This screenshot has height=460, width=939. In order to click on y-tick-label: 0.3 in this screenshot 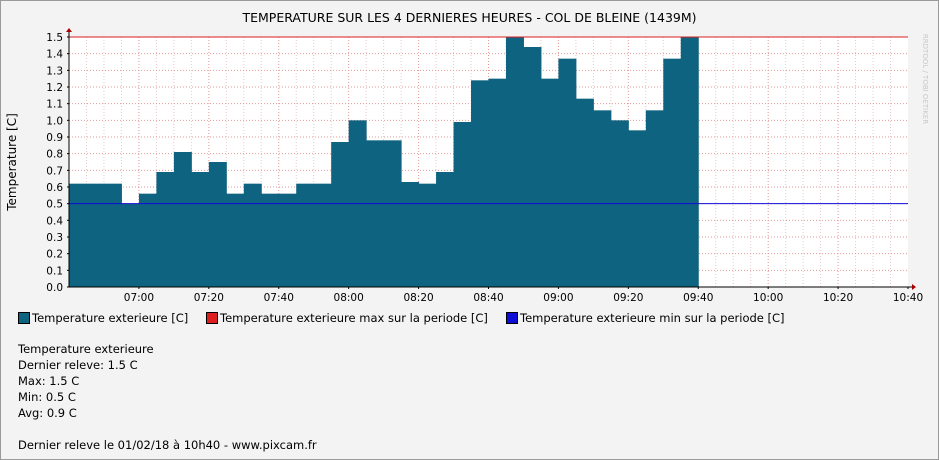, I will do `click(54, 238)`.